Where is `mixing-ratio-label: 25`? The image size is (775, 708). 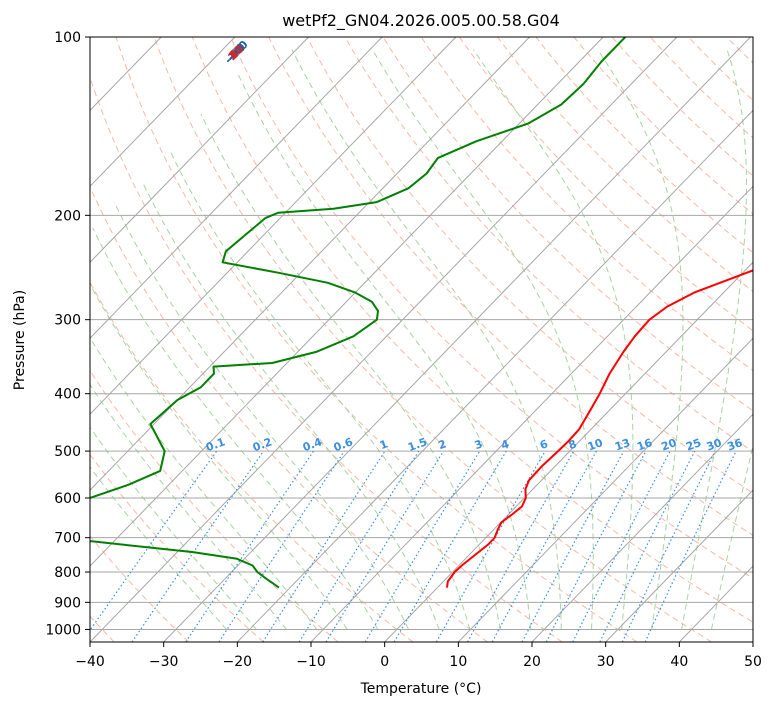
mixing-ratio-label: 25 is located at coordinates (693, 444).